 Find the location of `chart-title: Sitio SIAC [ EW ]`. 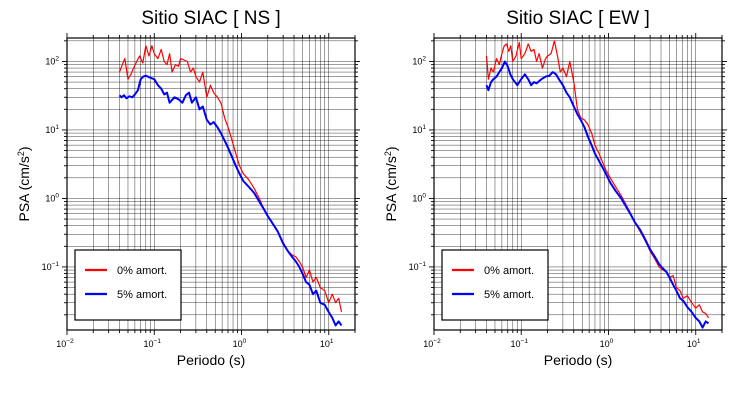

chart-title: Sitio SIAC [ EW ] is located at coordinates (578, 18).